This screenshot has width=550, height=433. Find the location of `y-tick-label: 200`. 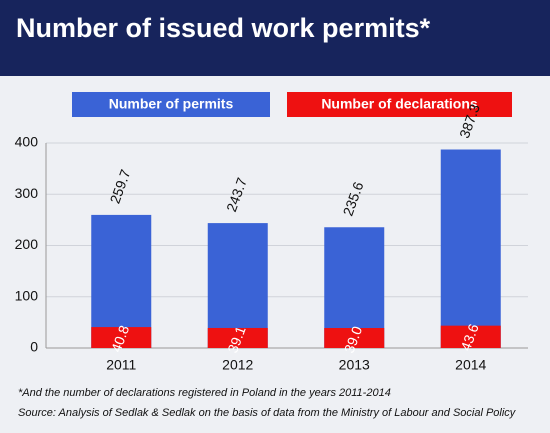

y-tick-label: 200 is located at coordinates (27, 244).